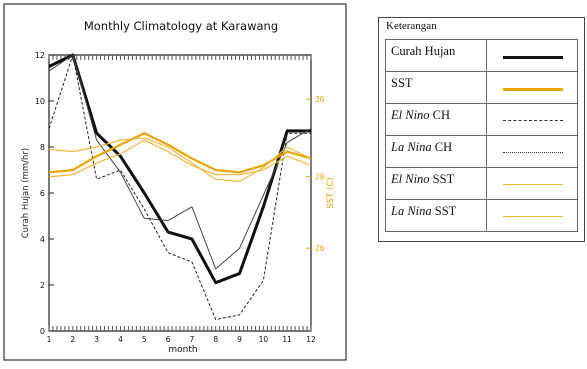 The width and height of the screenshot is (587, 369). I want to click on series-line-sst, so click(180, 153).